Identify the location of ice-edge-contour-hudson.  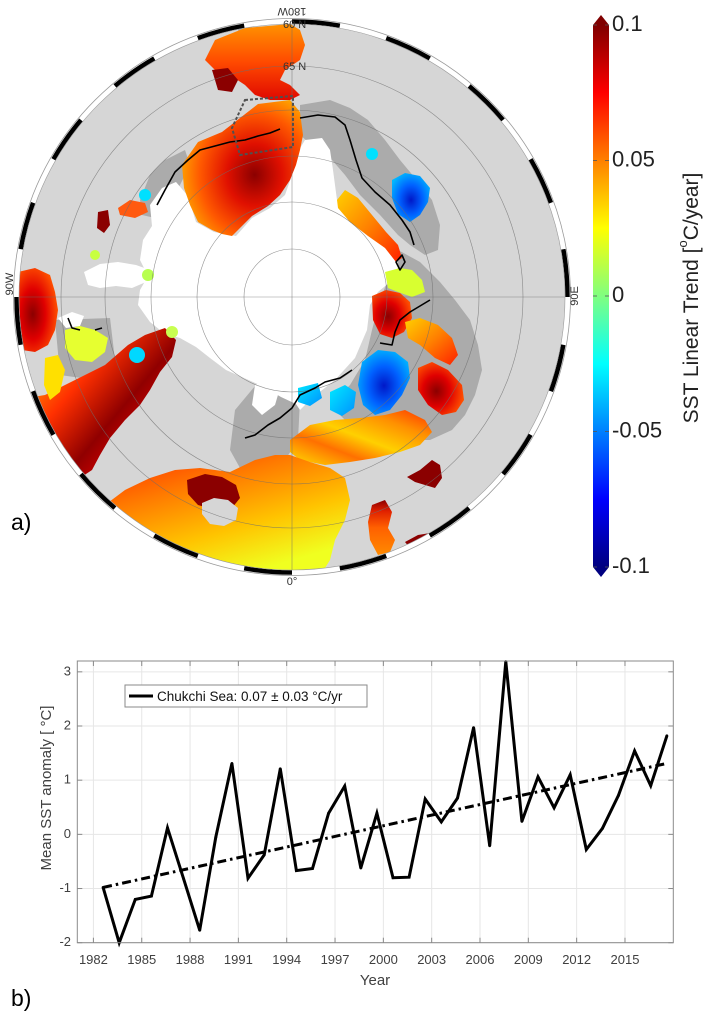
(74, 324).